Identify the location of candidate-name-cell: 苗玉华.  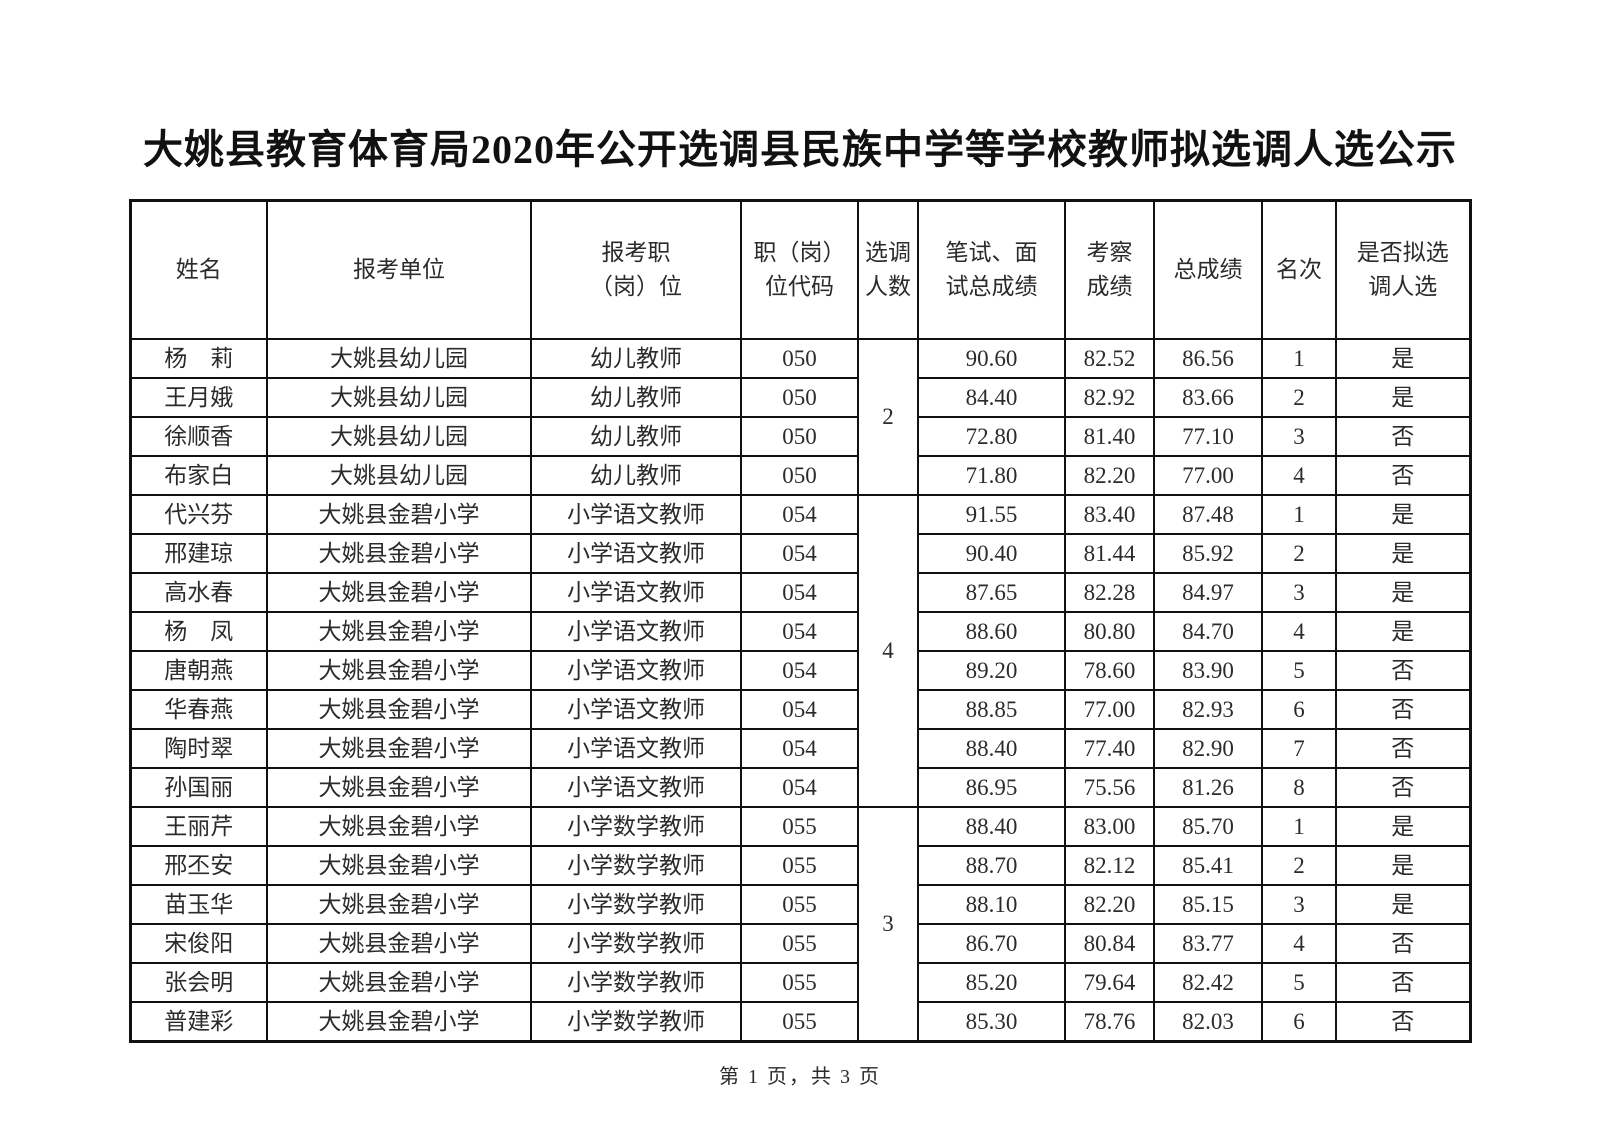
(198, 904).